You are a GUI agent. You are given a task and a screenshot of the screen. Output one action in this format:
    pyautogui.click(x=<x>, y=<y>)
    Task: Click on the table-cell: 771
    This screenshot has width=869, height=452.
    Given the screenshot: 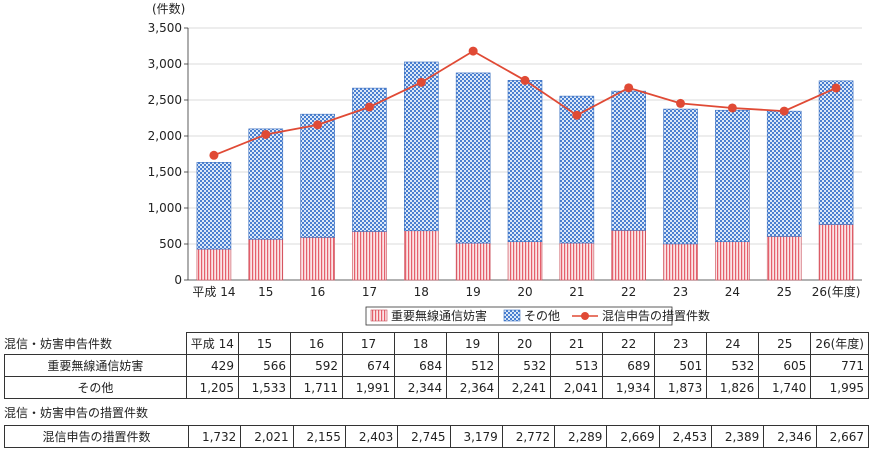 What is the action you would take?
    pyautogui.click(x=839, y=365)
    